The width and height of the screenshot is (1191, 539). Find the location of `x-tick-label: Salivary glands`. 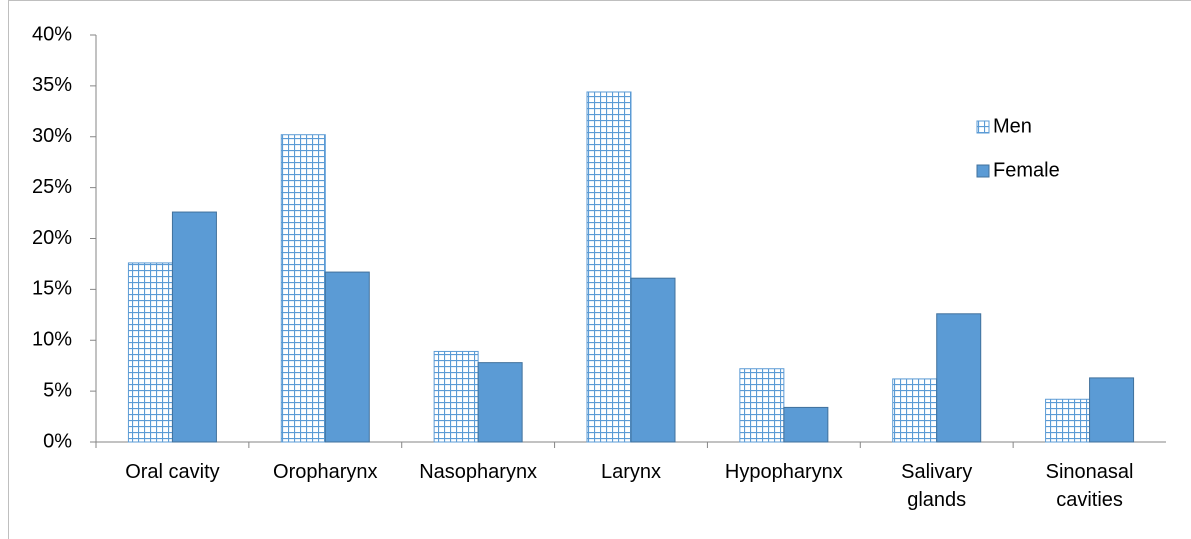

x-tick-label: Salivary glands is located at coordinates (937, 486).